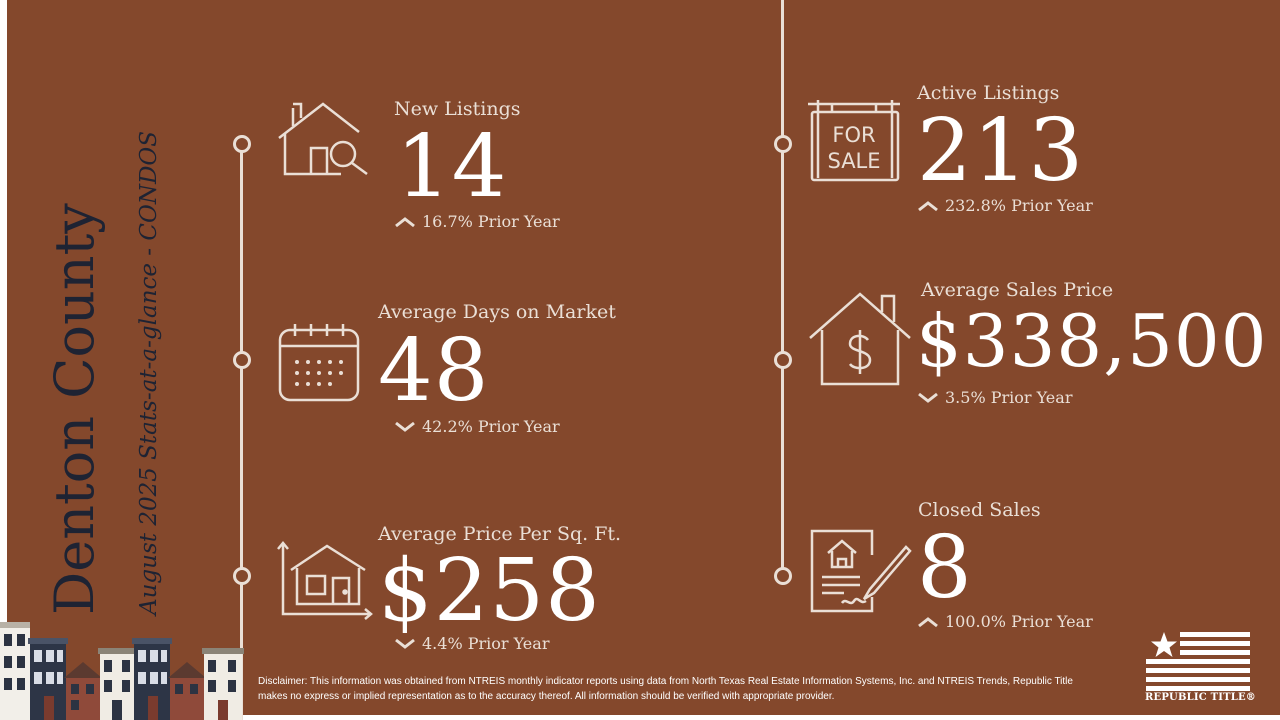  I want to click on avg-sales-price-label: Average Sales Price, so click(1017, 290).